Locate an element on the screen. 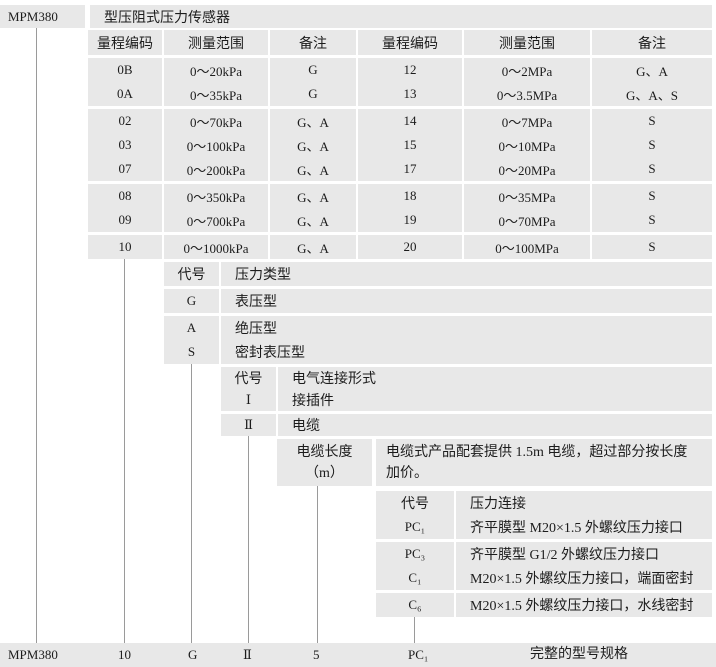  connection-column-header: 压力连接 is located at coordinates (584, 503).